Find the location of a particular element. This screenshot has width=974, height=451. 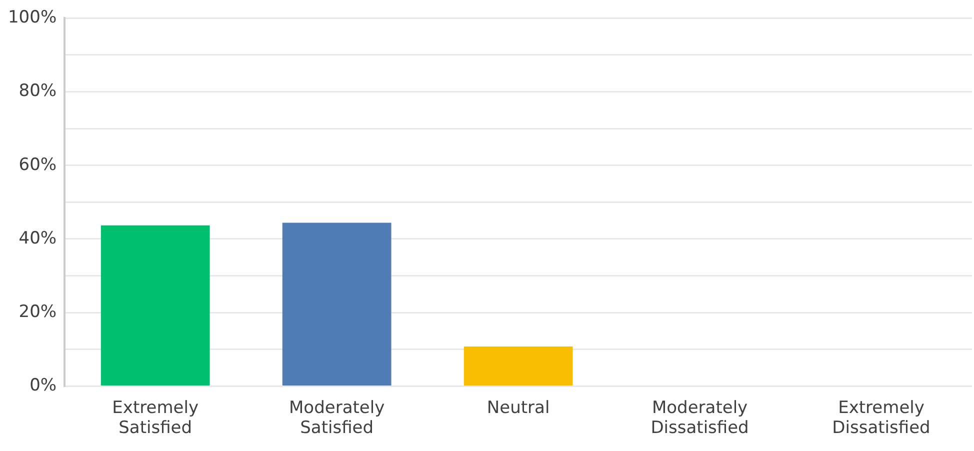

x-tick-label: Moderately Dissatisfied is located at coordinates (699, 418).